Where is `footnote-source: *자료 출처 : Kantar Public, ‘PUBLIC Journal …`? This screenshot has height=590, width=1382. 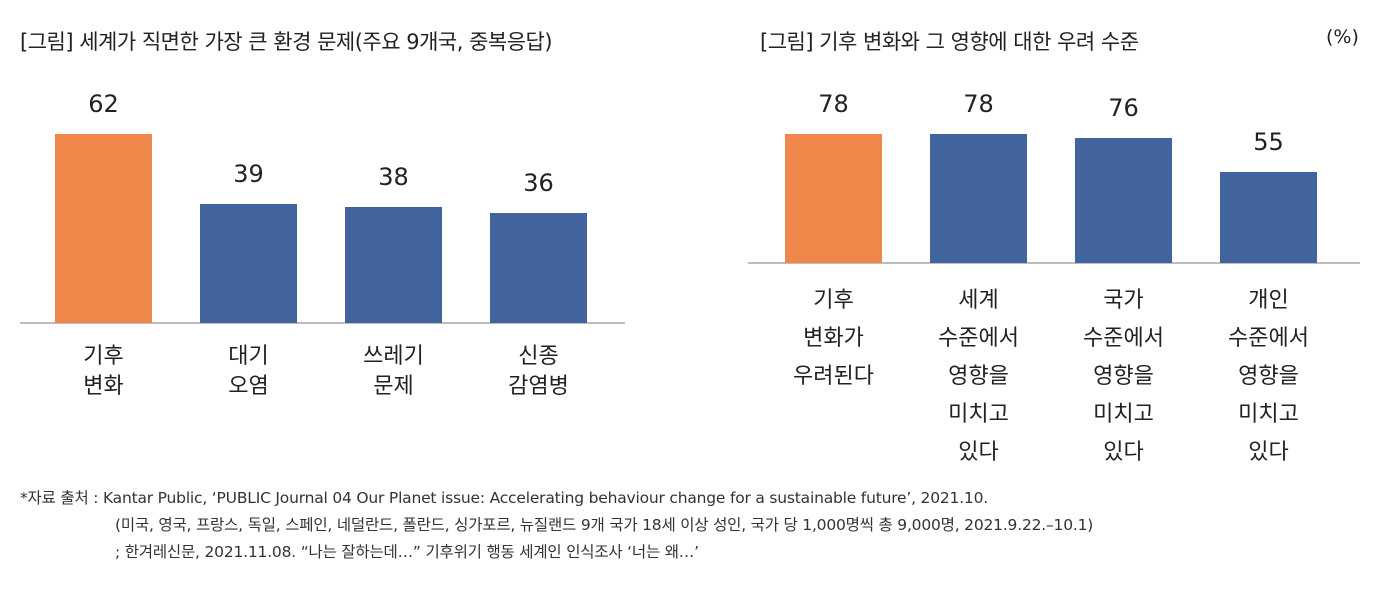 footnote-source: *자료 출처 : Kantar Public, ‘PUBLIC Journal … is located at coordinates (504, 498).